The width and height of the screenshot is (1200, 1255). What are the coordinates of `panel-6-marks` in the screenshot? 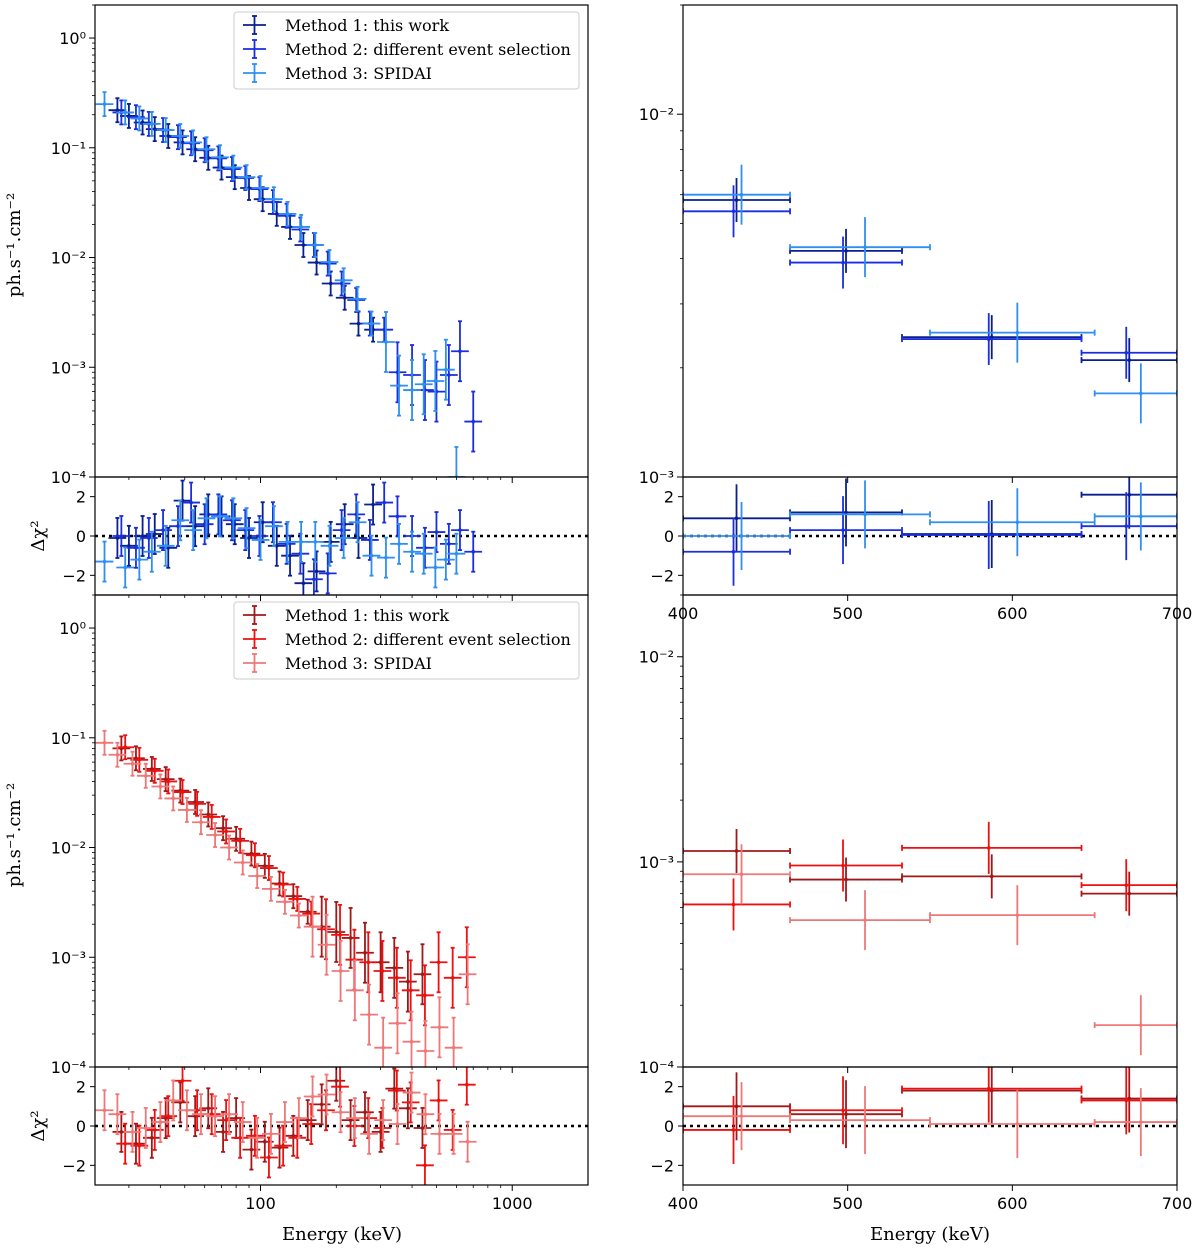 It's located at (930, 938).